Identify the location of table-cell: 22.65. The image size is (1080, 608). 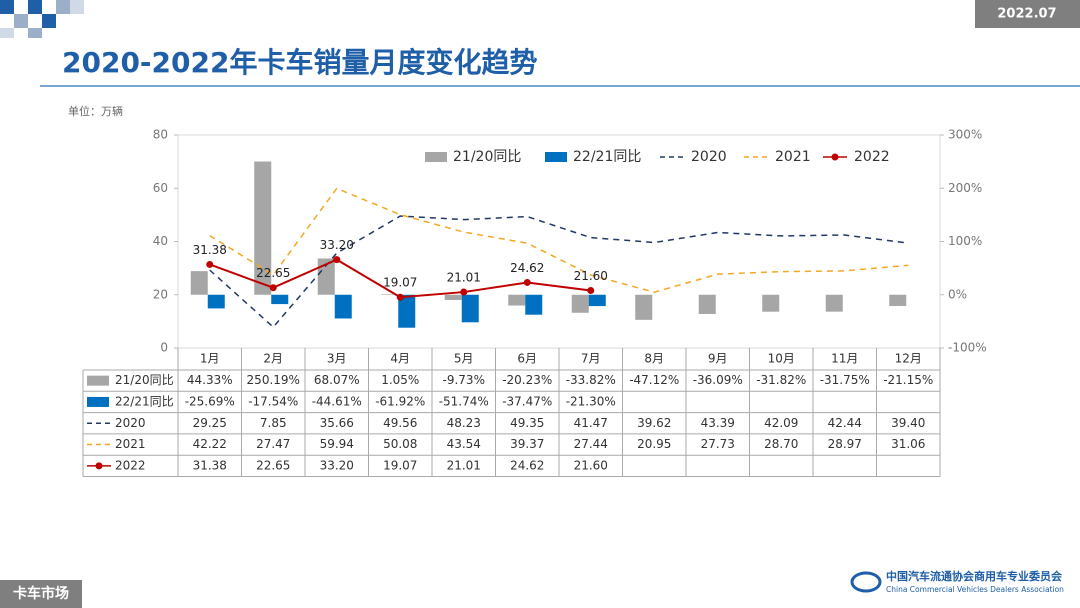
(273, 465).